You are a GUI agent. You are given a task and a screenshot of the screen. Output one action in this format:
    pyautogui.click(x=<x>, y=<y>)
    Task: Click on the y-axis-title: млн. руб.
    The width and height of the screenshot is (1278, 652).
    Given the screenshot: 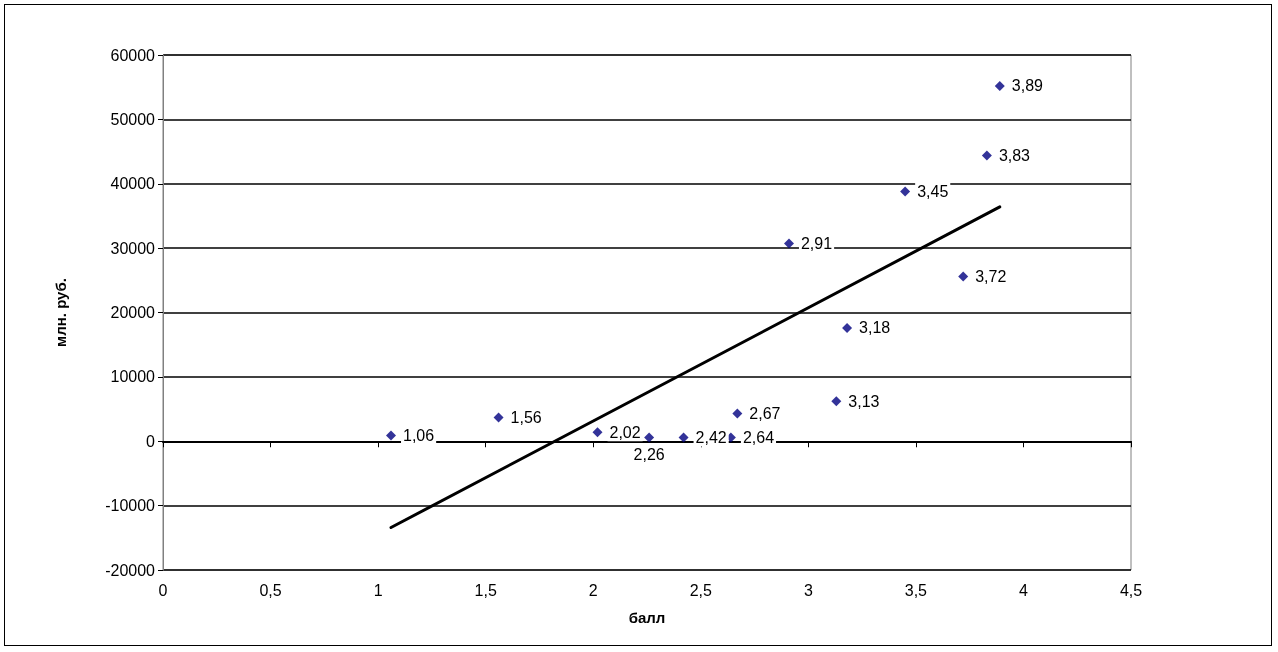 What is the action you would take?
    pyautogui.click(x=60, y=312)
    